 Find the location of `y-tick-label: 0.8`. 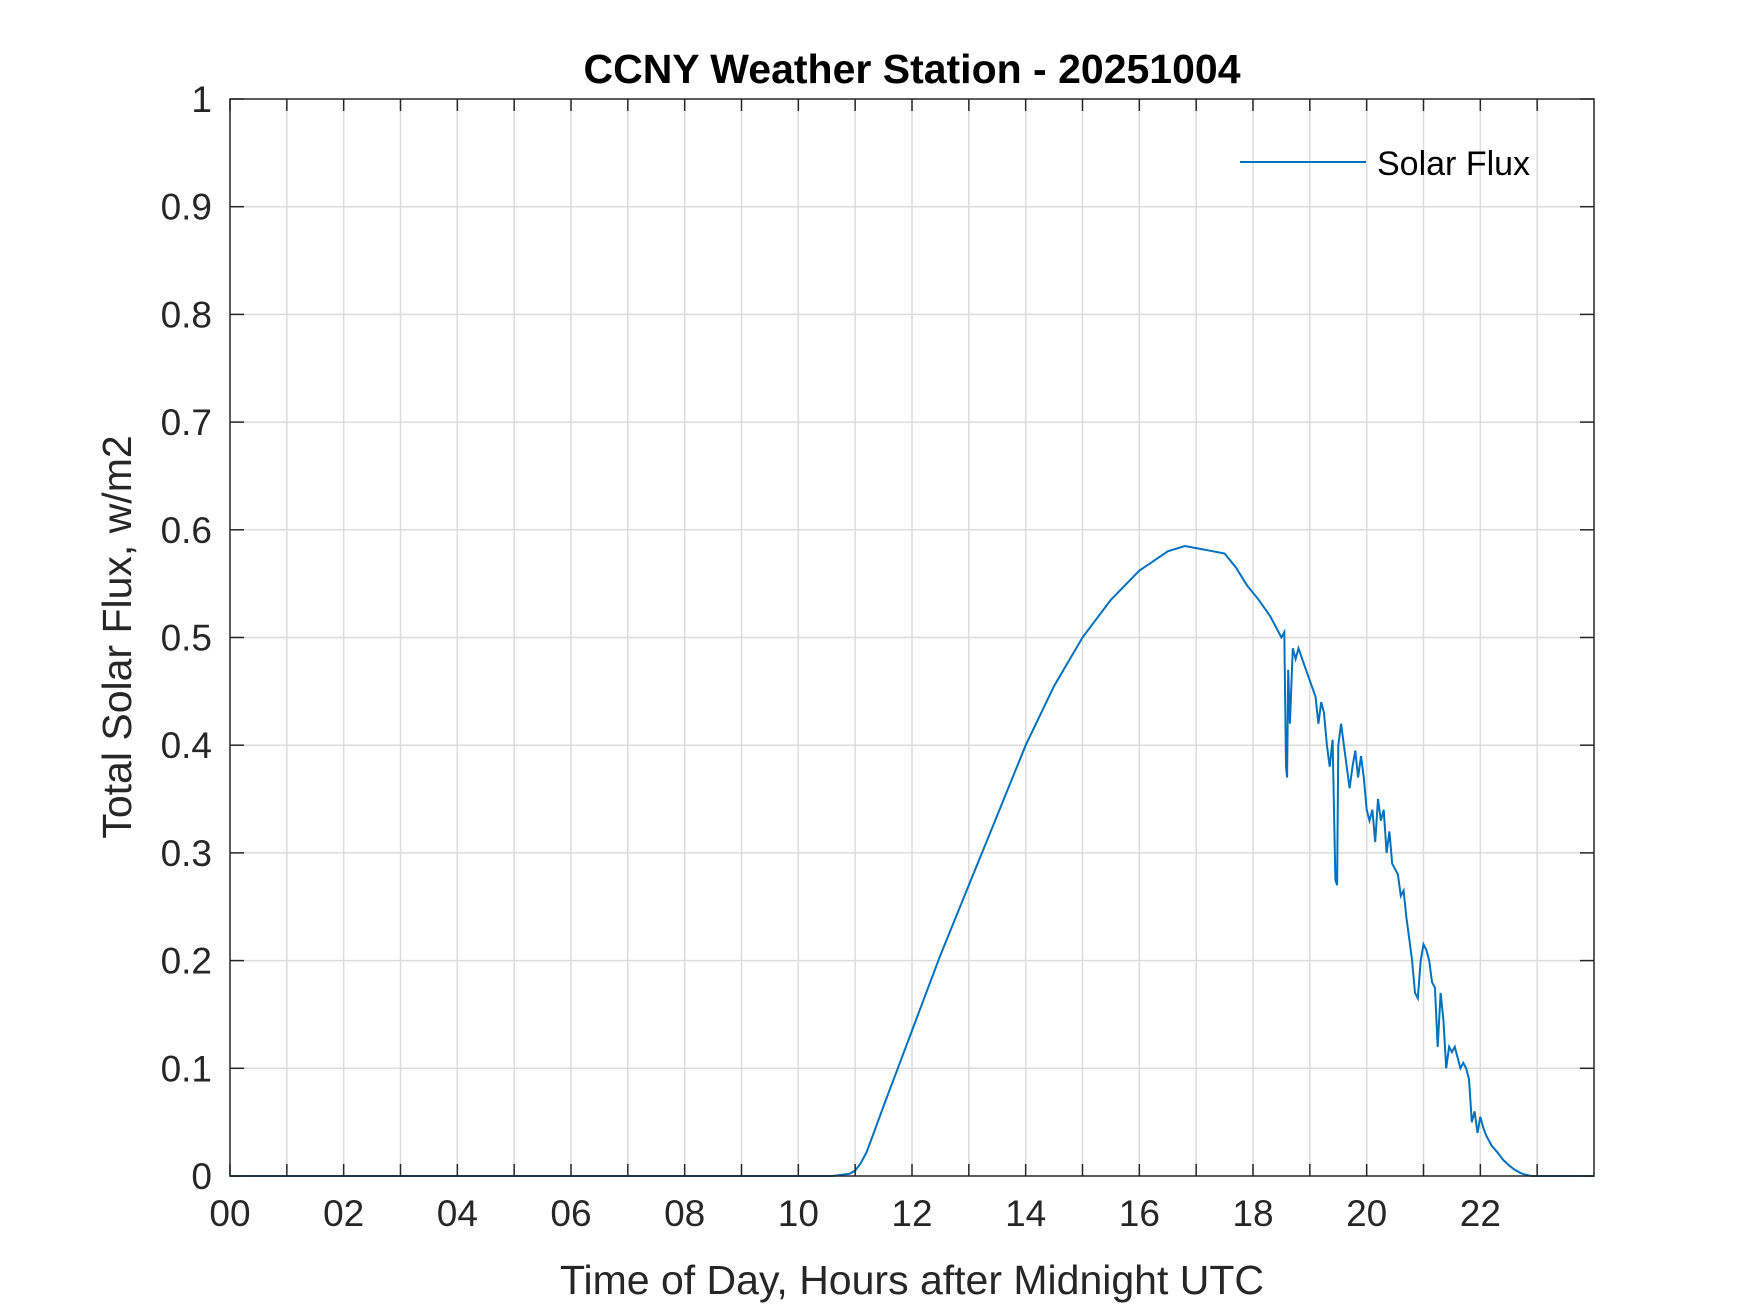

y-tick-label: 0.8 is located at coordinates (186, 314).